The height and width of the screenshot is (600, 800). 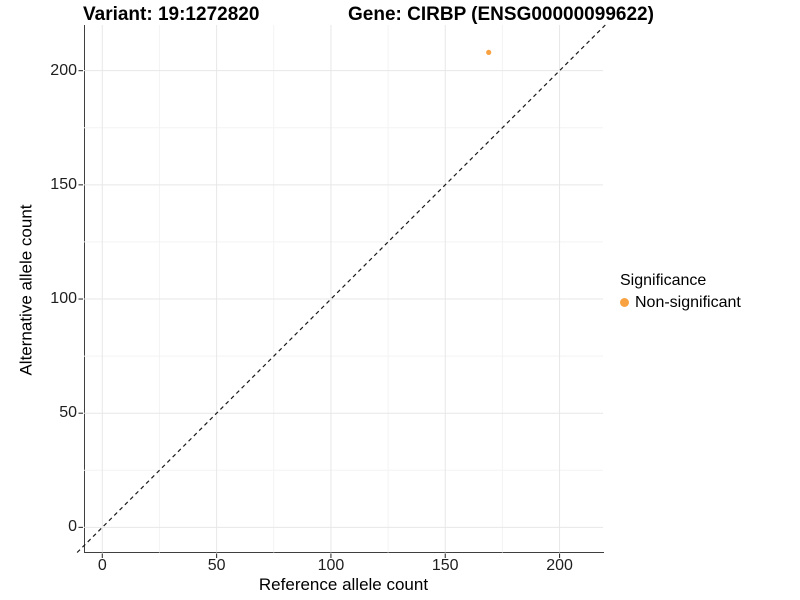 I want to click on legend-key-dot-icon, so click(x=624, y=302).